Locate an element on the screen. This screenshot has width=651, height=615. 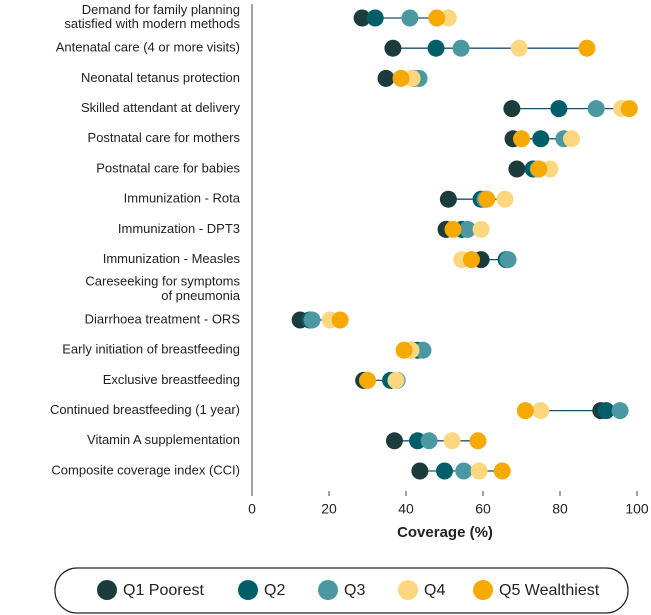
x-axis-title: Coverage (%) is located at coordinates (445, 532).